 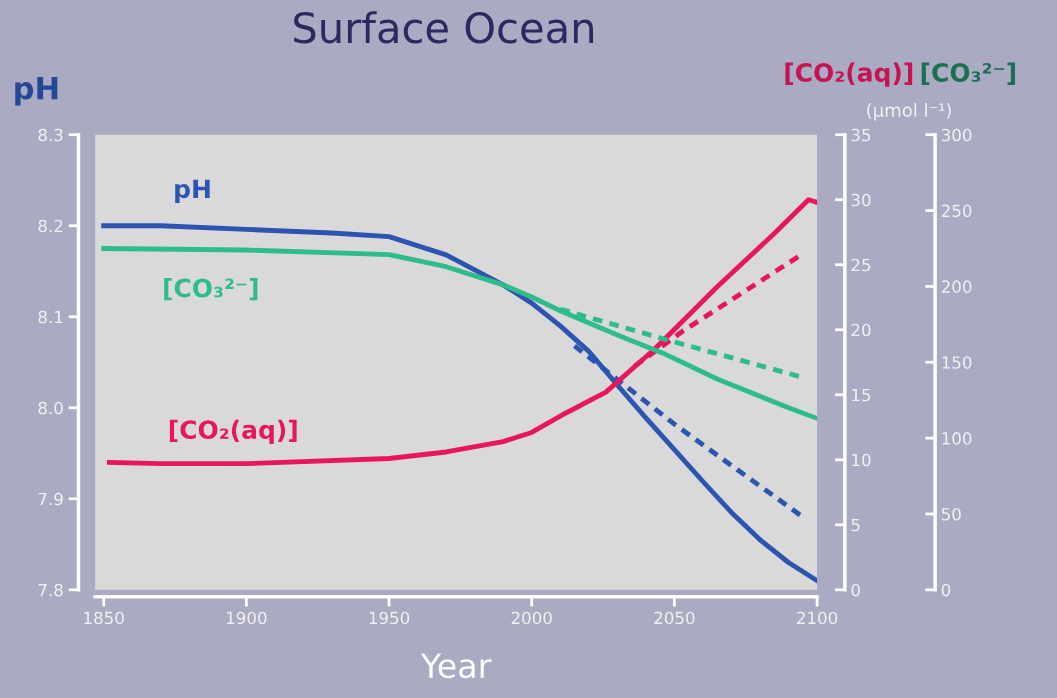 What do you see at coordinates (957, 362) in the screenshot?
I see `y3-tick-label: 150` at bounding box center [957, 362].